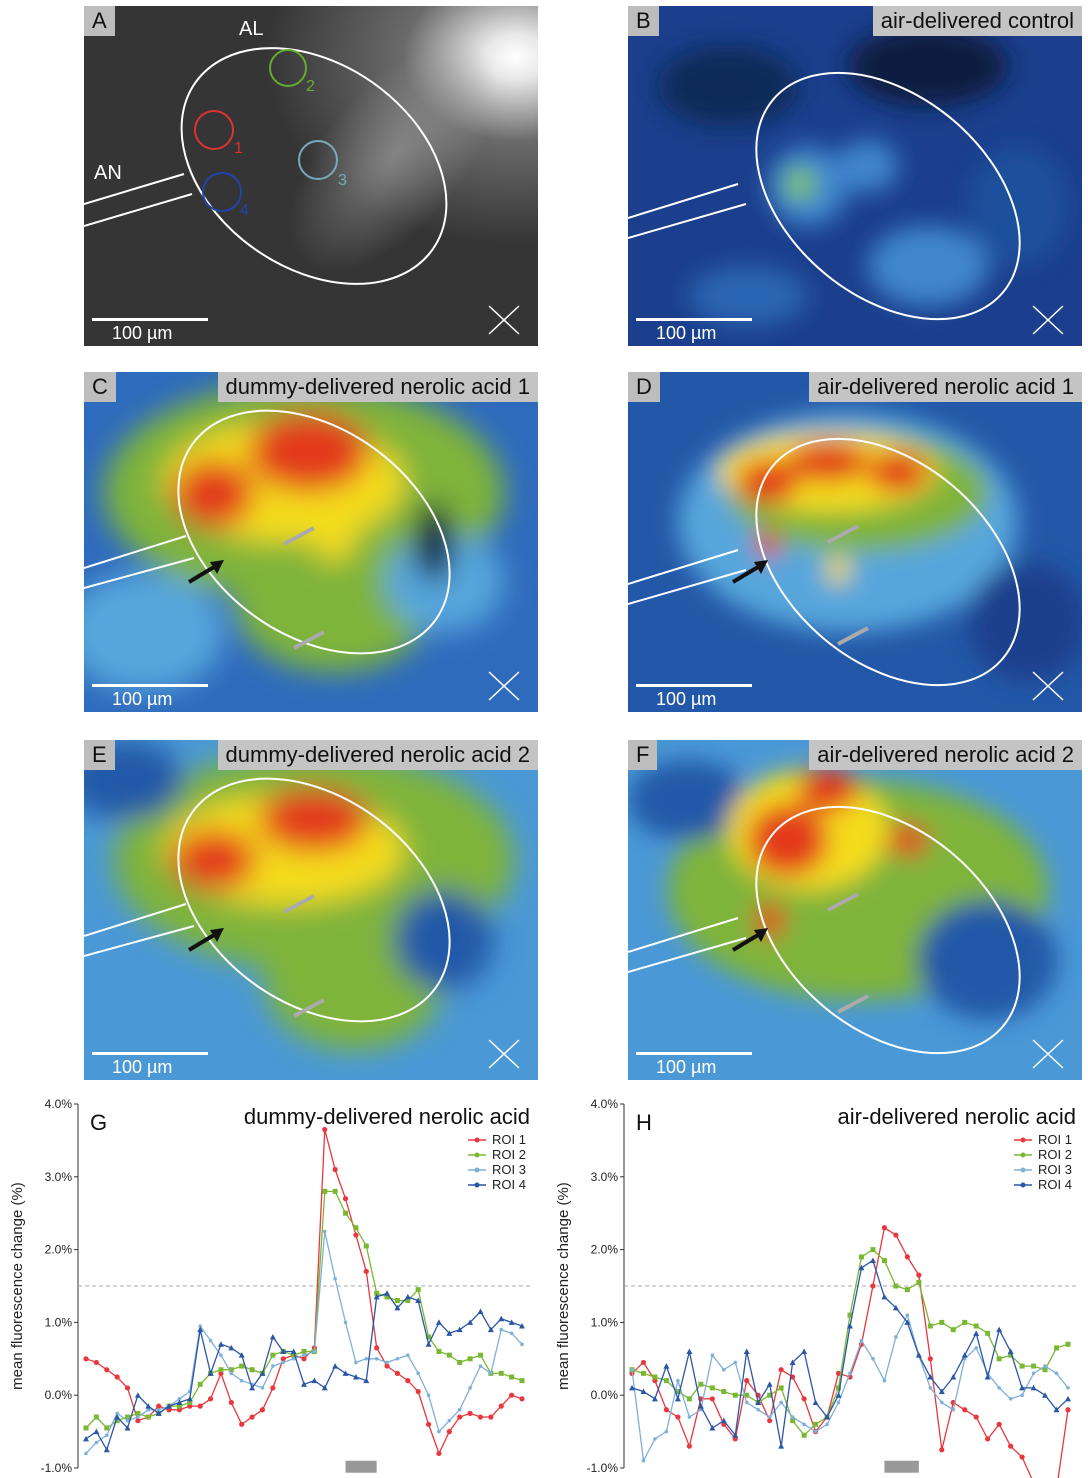  I want to click on panel-d-heatmap, so click(855, 542).